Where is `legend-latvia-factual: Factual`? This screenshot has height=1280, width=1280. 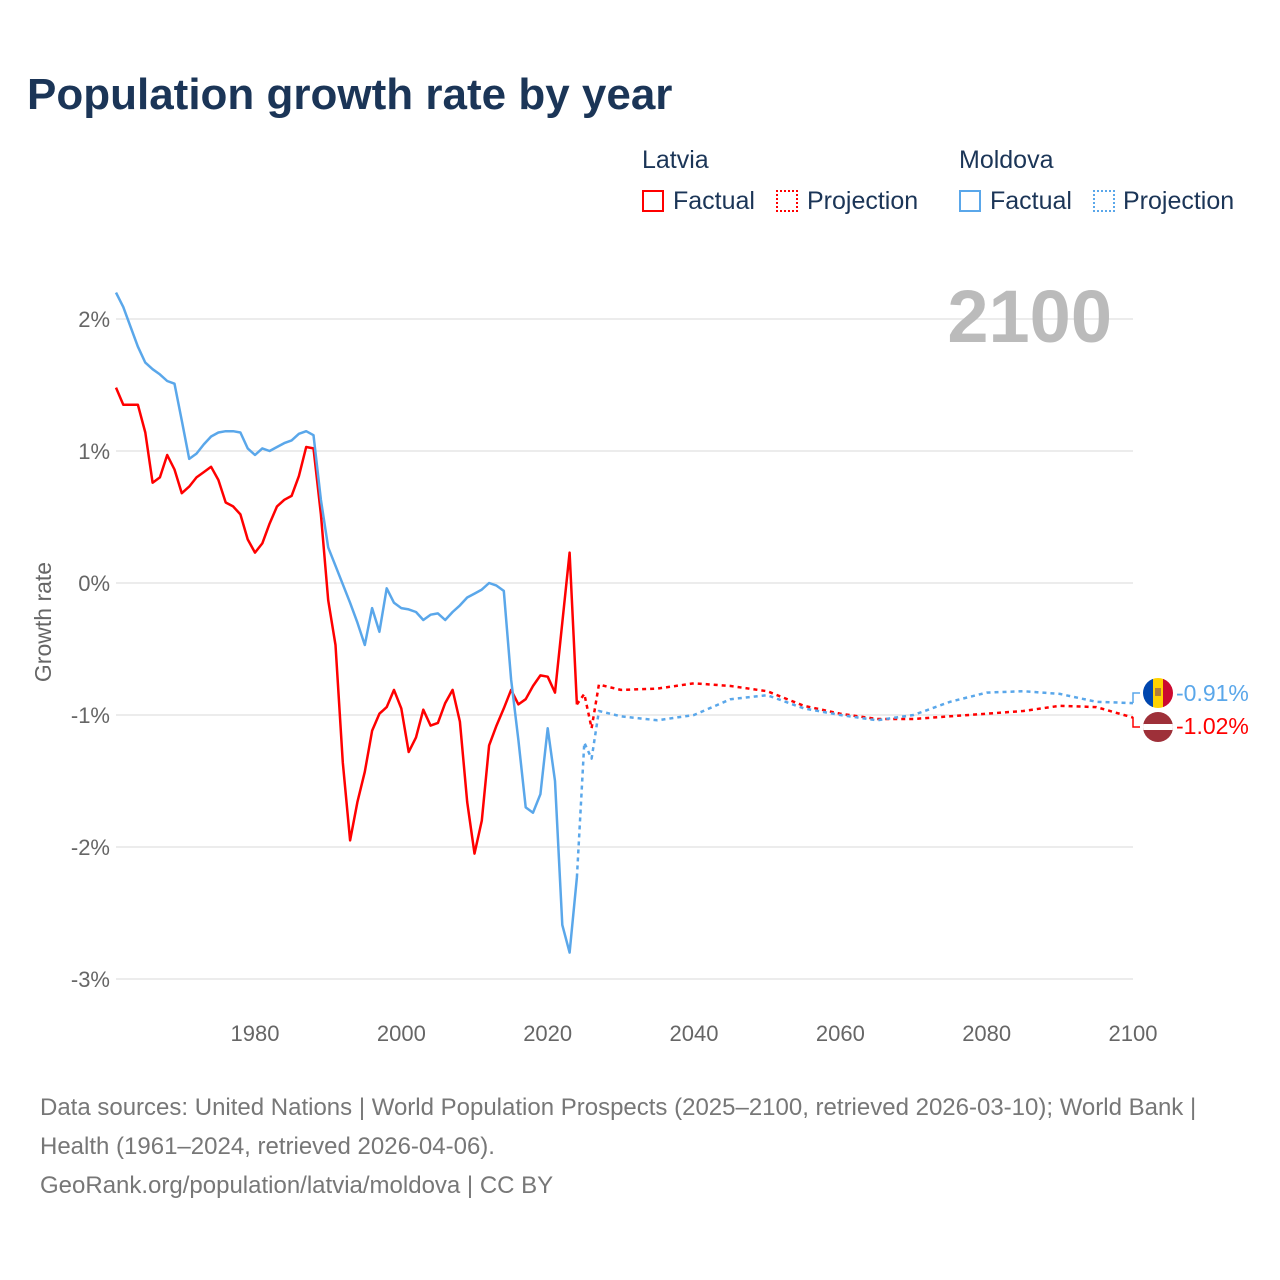 legend-latvia-factual: Factual is located at coordinates (714, 201).